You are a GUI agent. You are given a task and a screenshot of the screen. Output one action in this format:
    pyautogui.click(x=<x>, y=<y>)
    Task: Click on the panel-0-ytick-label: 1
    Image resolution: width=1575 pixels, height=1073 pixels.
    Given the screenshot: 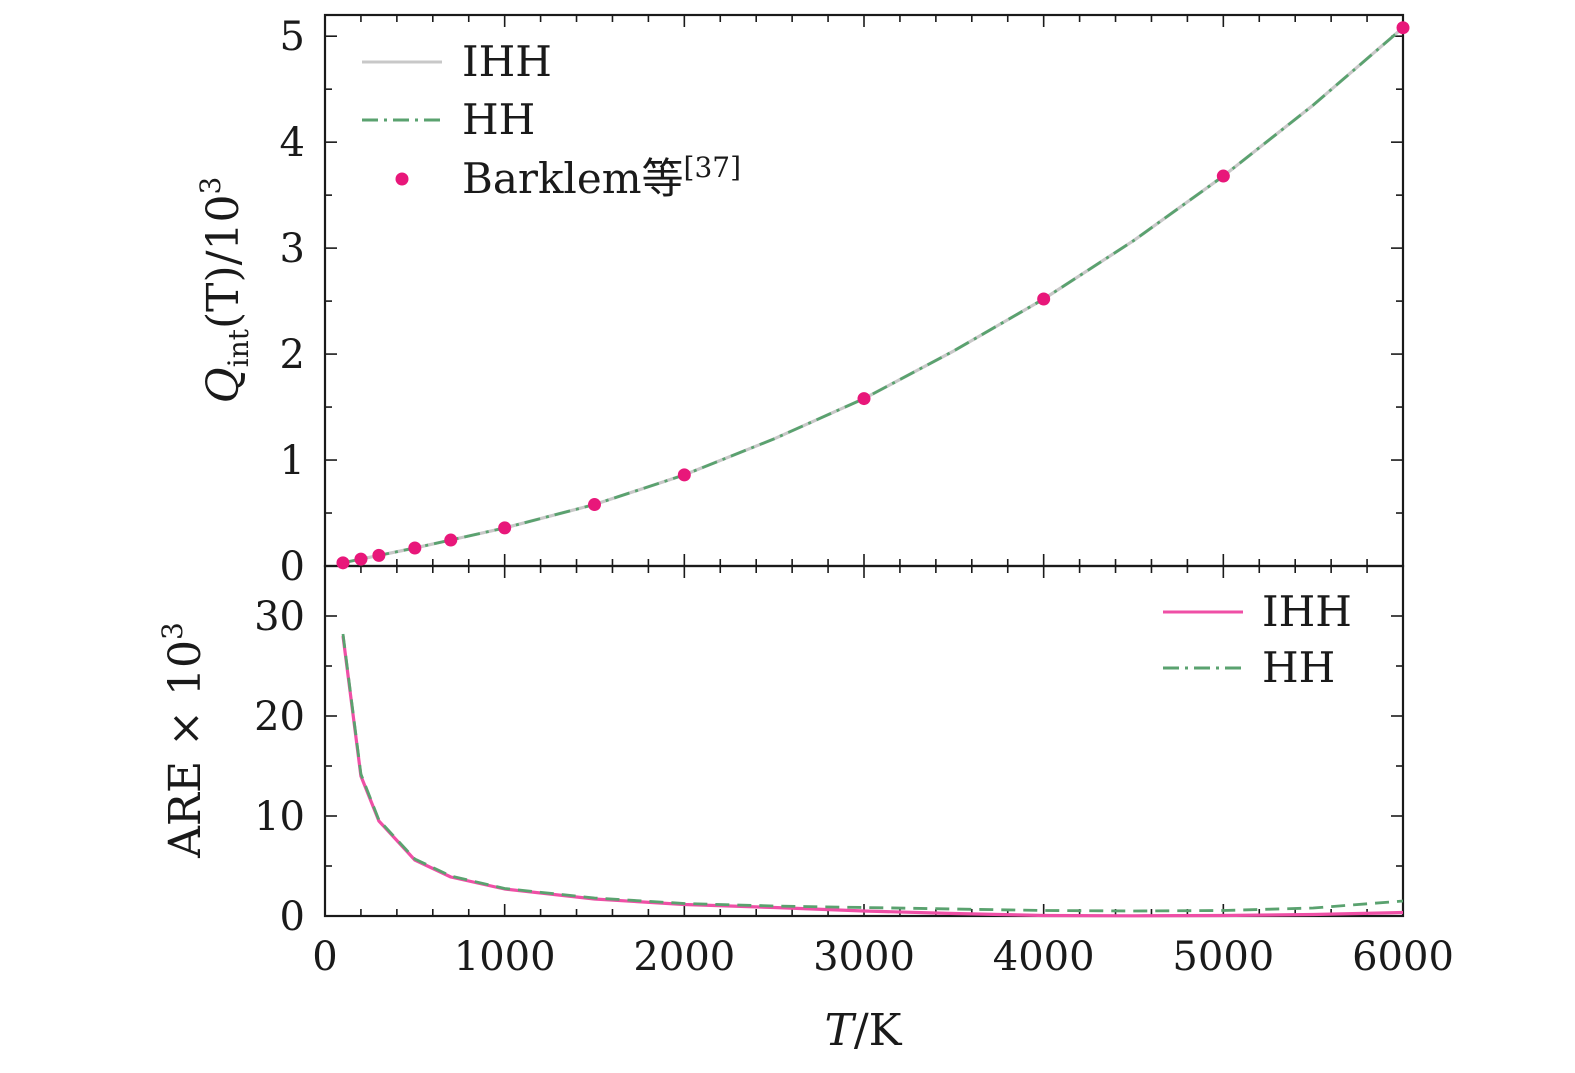 What is the action you would take?
    pyautogui.click(x=292, y=461)
    